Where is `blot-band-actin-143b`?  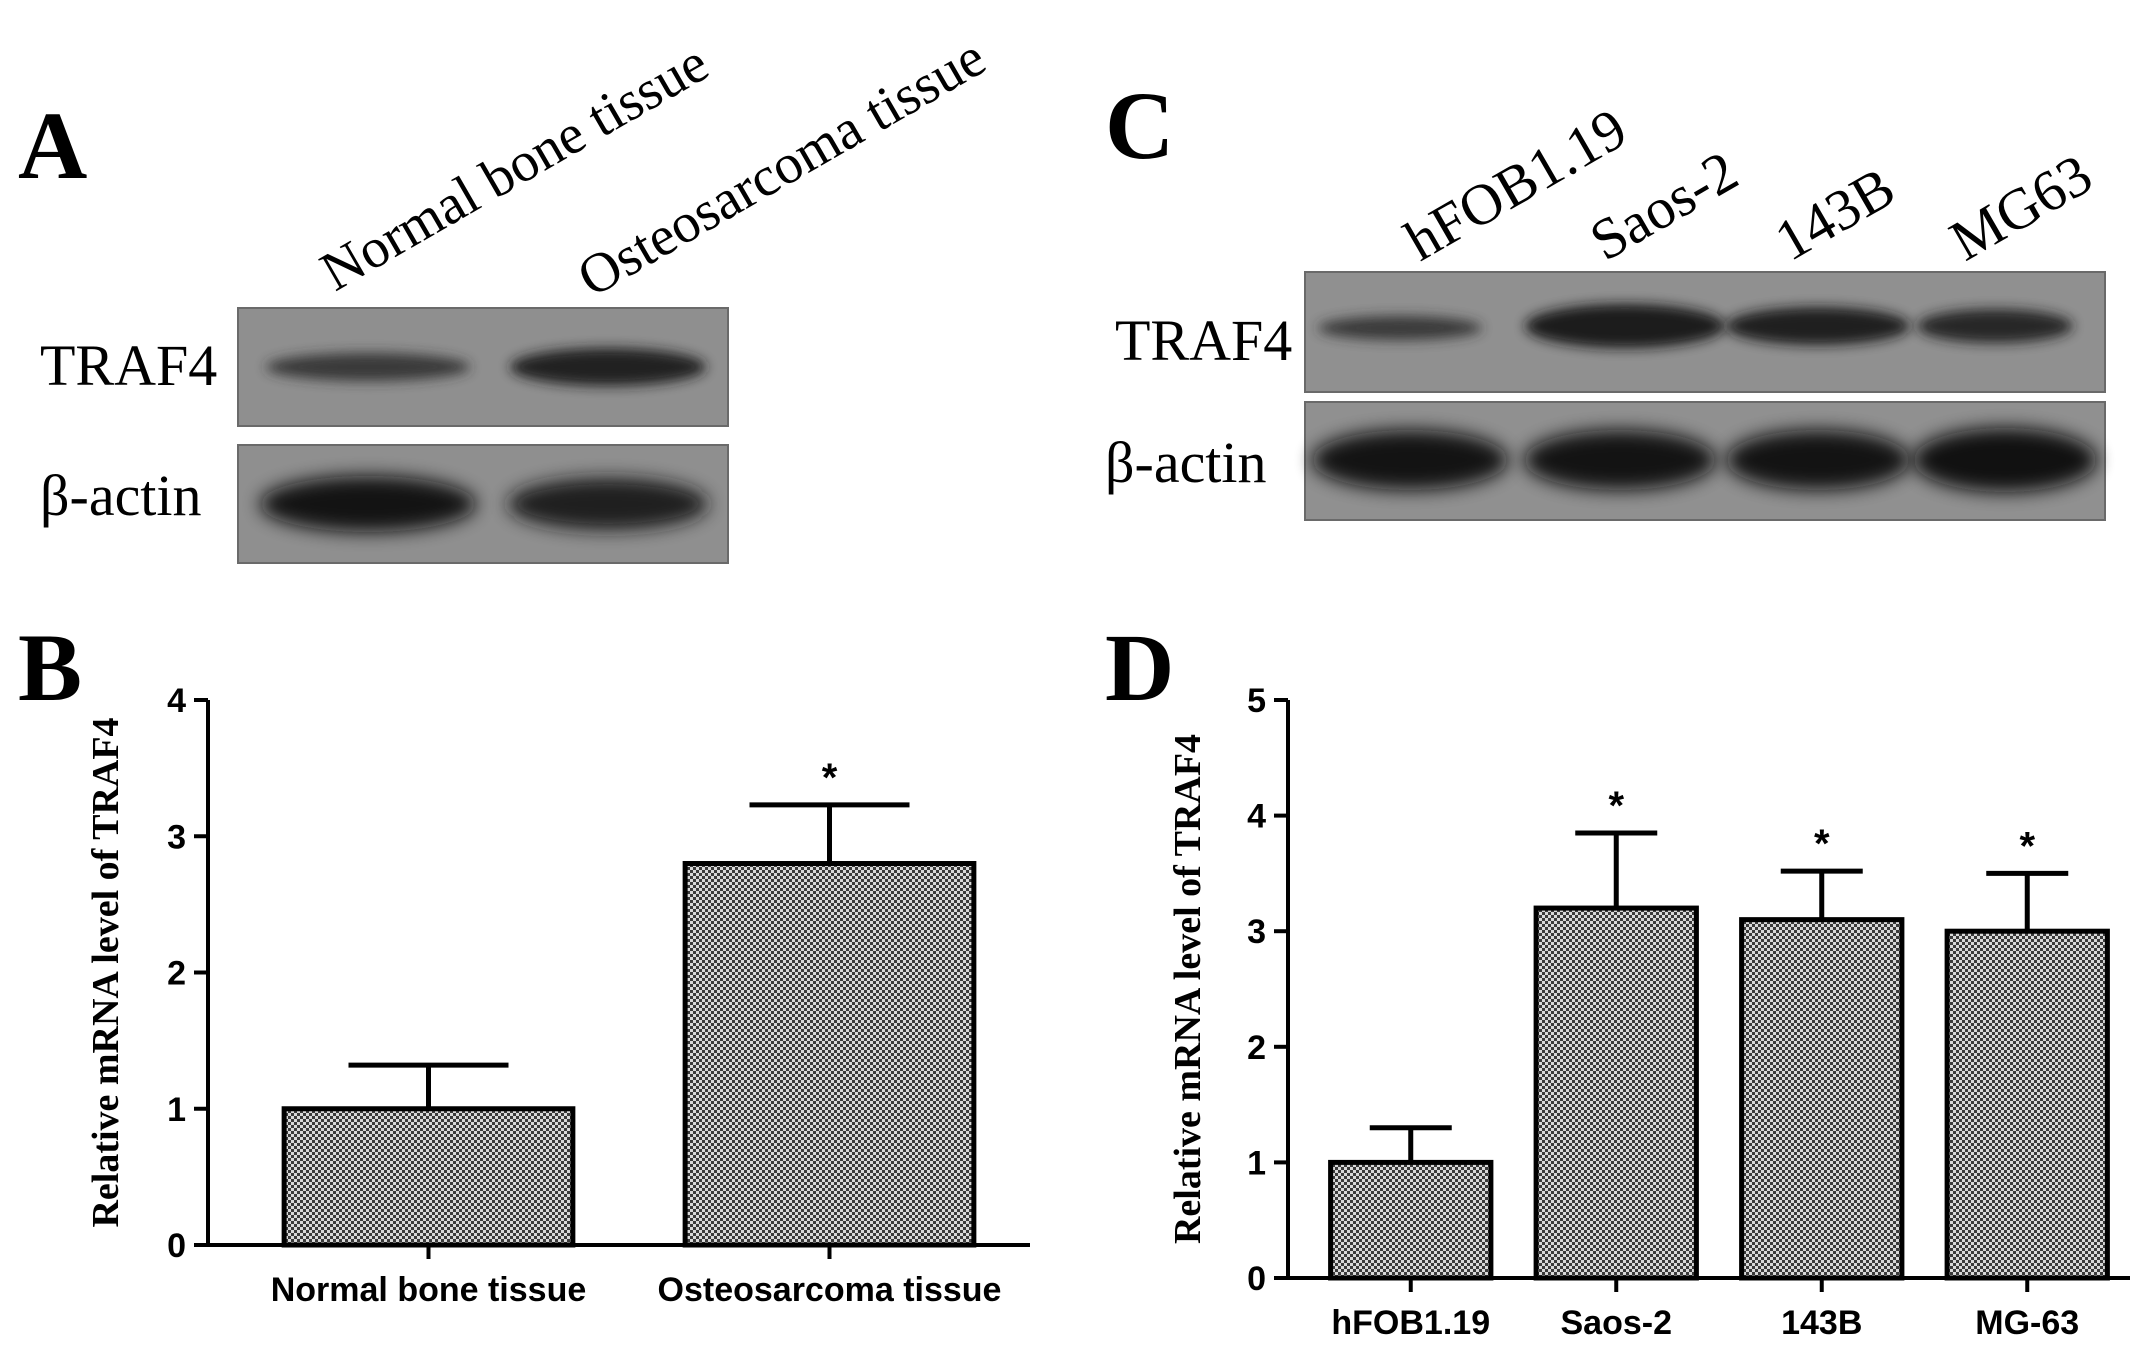 blot-band-actin-143b is located at coordinates (1818, 460).